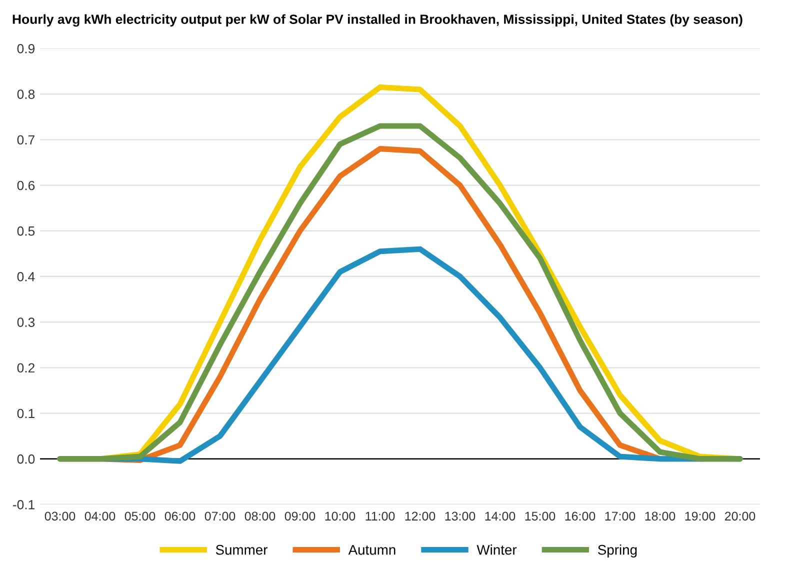 The image size is (800, 570). I want to click on x-tick-label: 20:00, so click(740, 516).